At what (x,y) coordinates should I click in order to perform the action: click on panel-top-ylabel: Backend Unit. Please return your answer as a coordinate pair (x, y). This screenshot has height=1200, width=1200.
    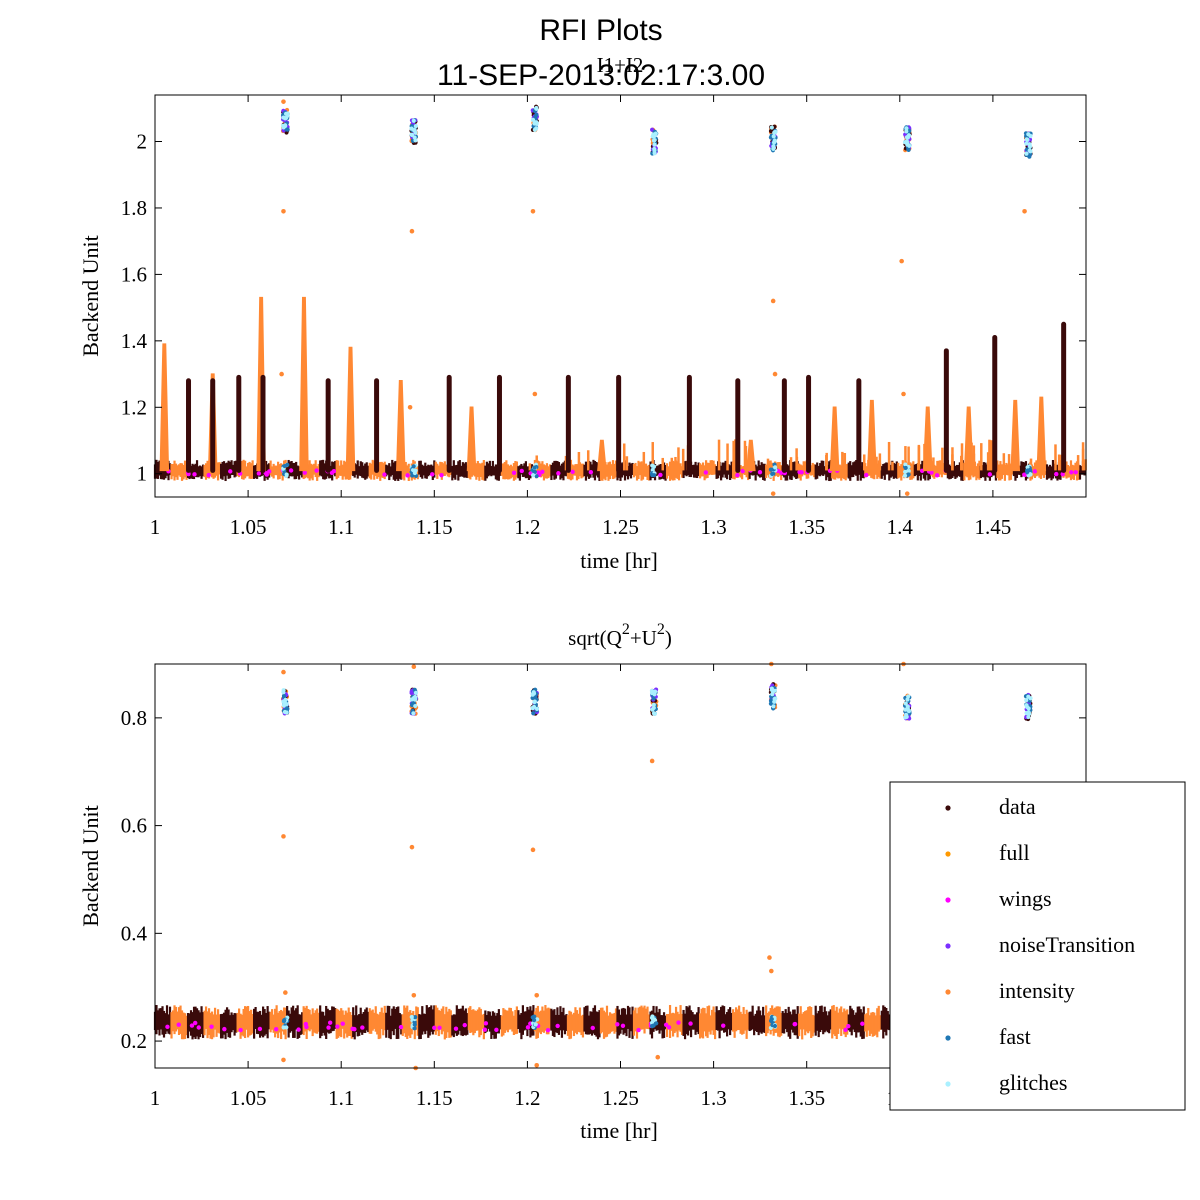
    Looking at the image, I should click on (90, 296).